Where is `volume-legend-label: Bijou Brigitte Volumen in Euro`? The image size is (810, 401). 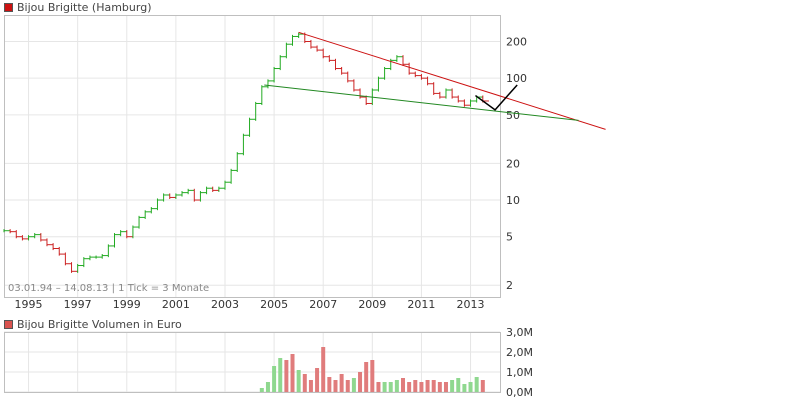 volume-legend-label: Bijou Brigitte Volumen in Euro is located at coordinates (99, 324).